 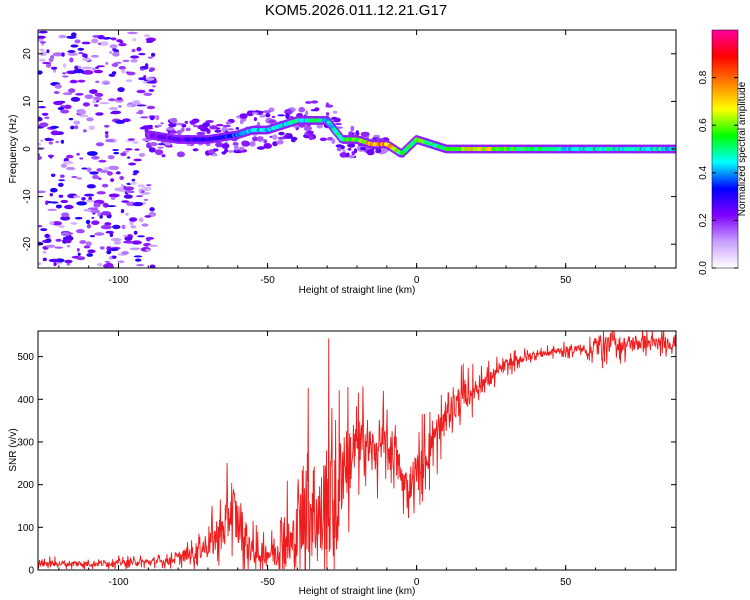 I want to click on colorbar-bar, so click(x=725, y=149).